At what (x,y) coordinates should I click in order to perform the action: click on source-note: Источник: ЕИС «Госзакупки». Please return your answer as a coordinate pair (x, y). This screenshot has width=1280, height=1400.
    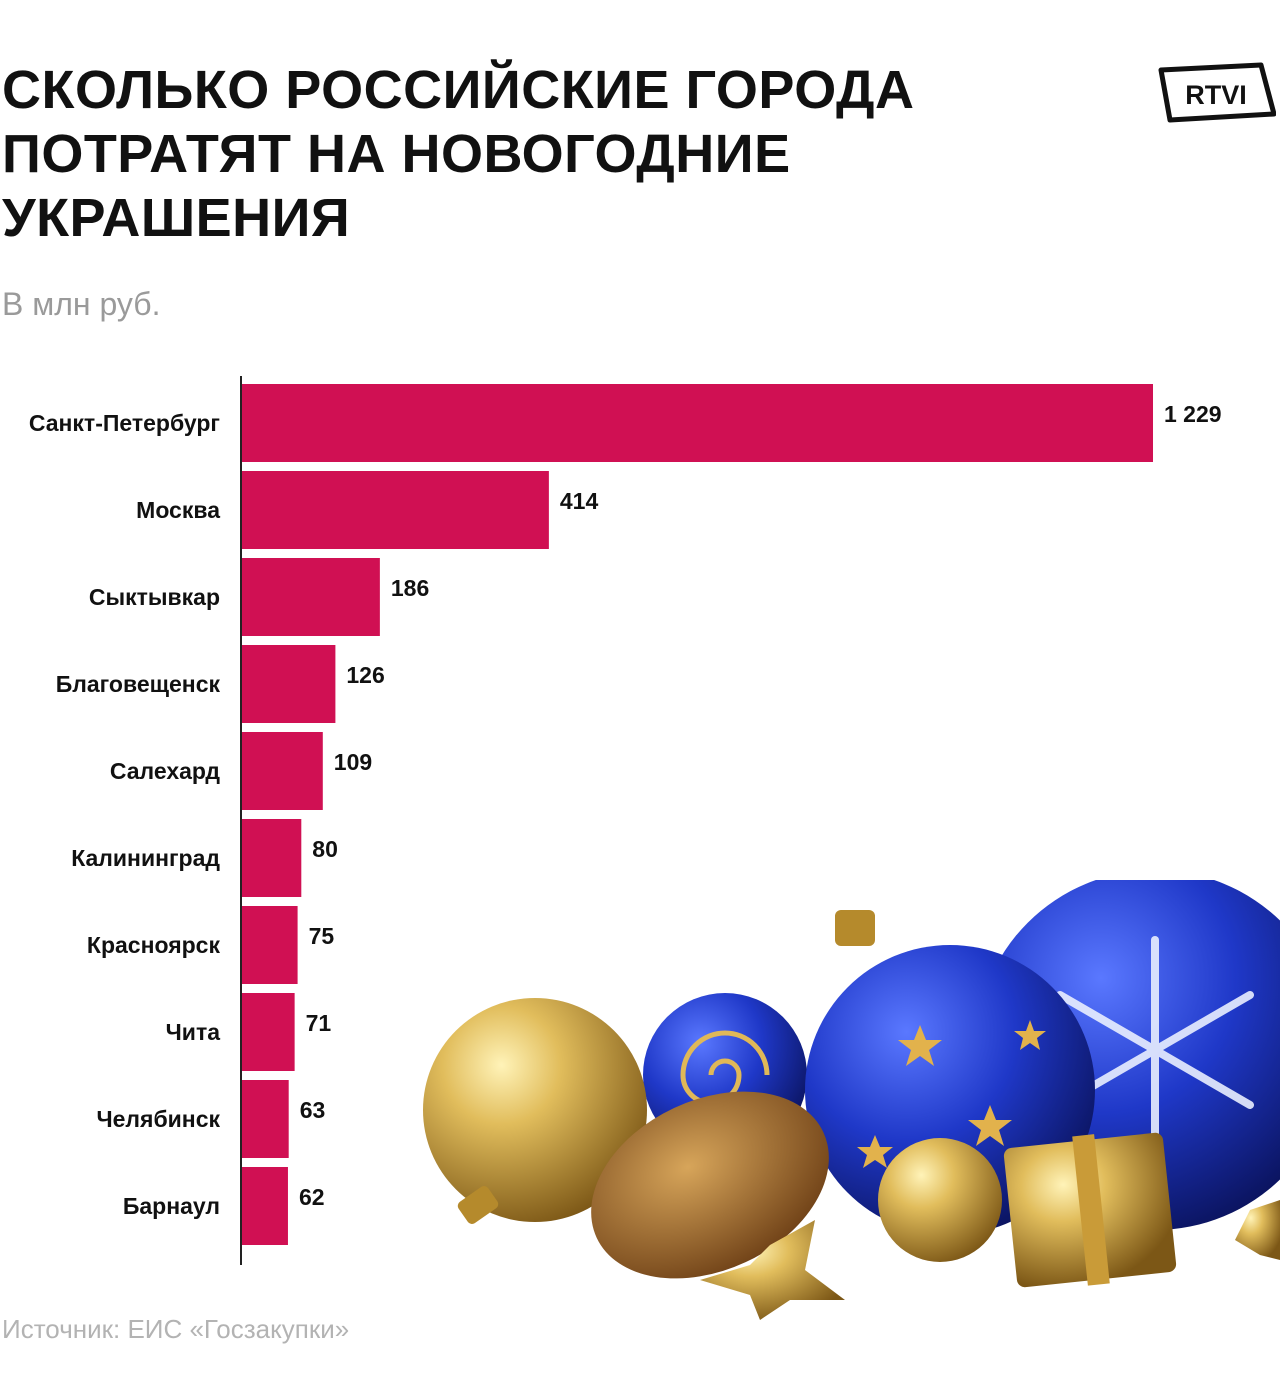
    Looking at the image, I should click on (176, 1329).